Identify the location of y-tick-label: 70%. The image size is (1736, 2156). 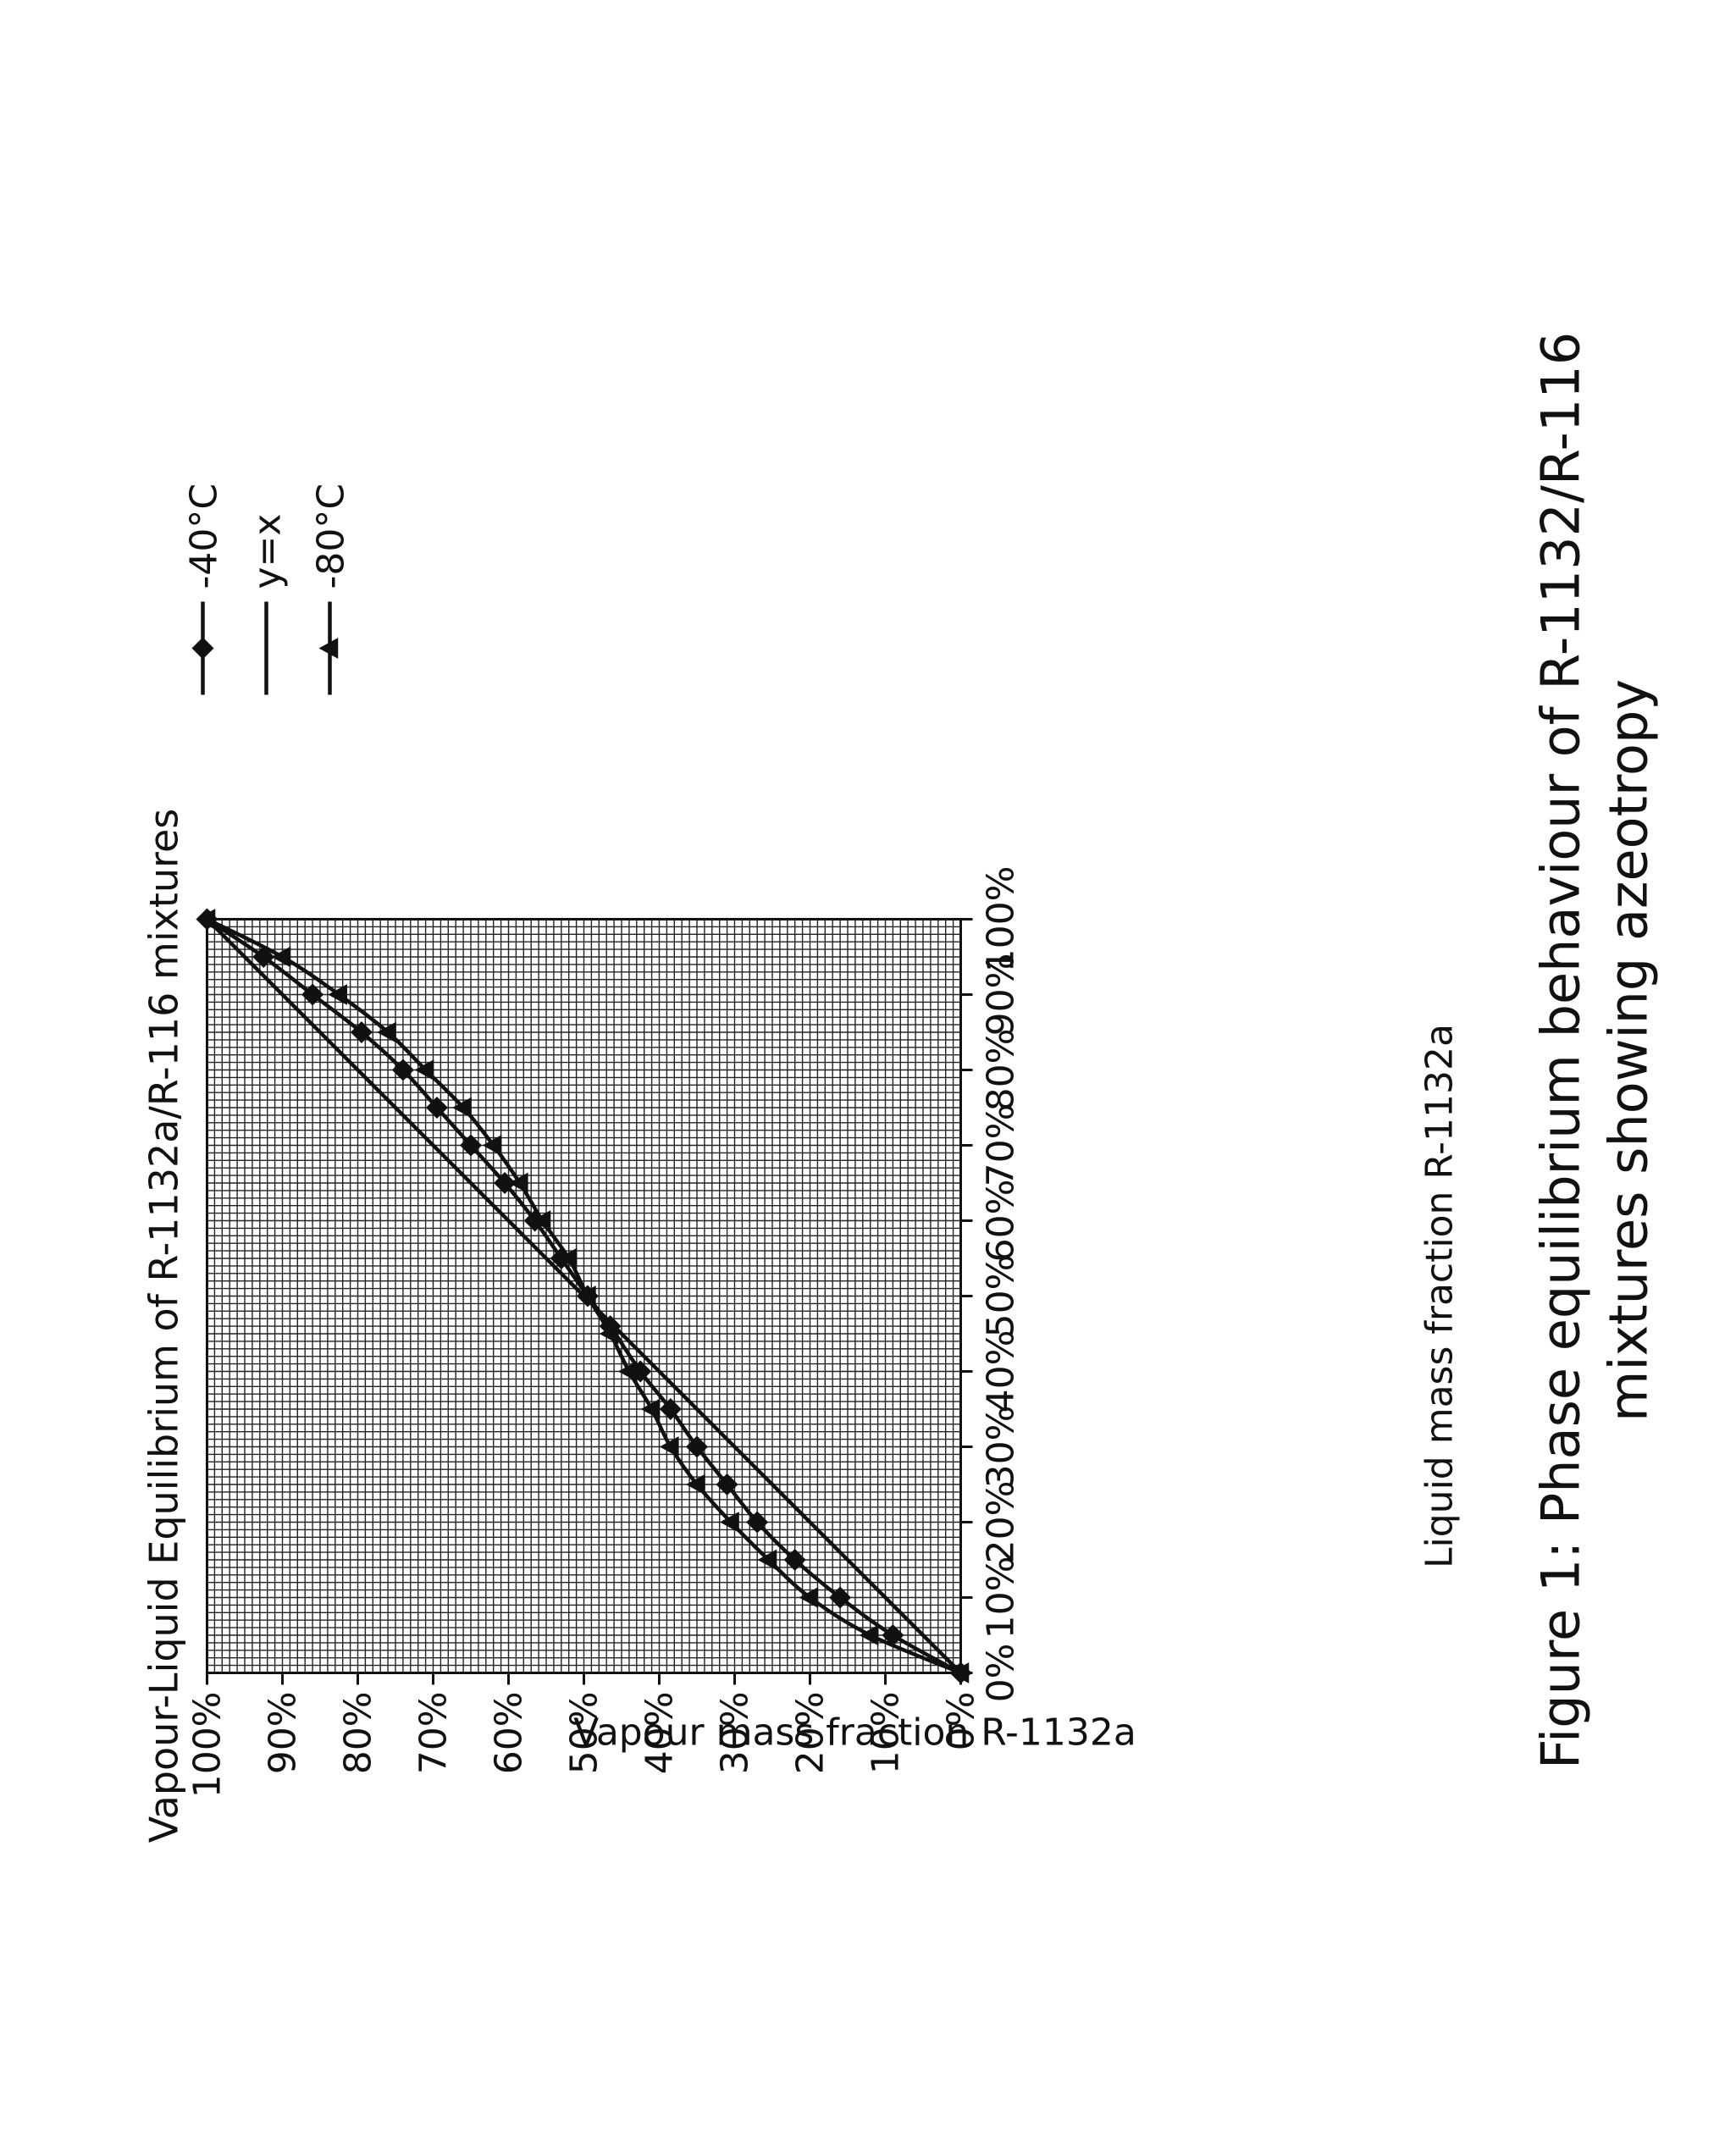
(434, 1733).